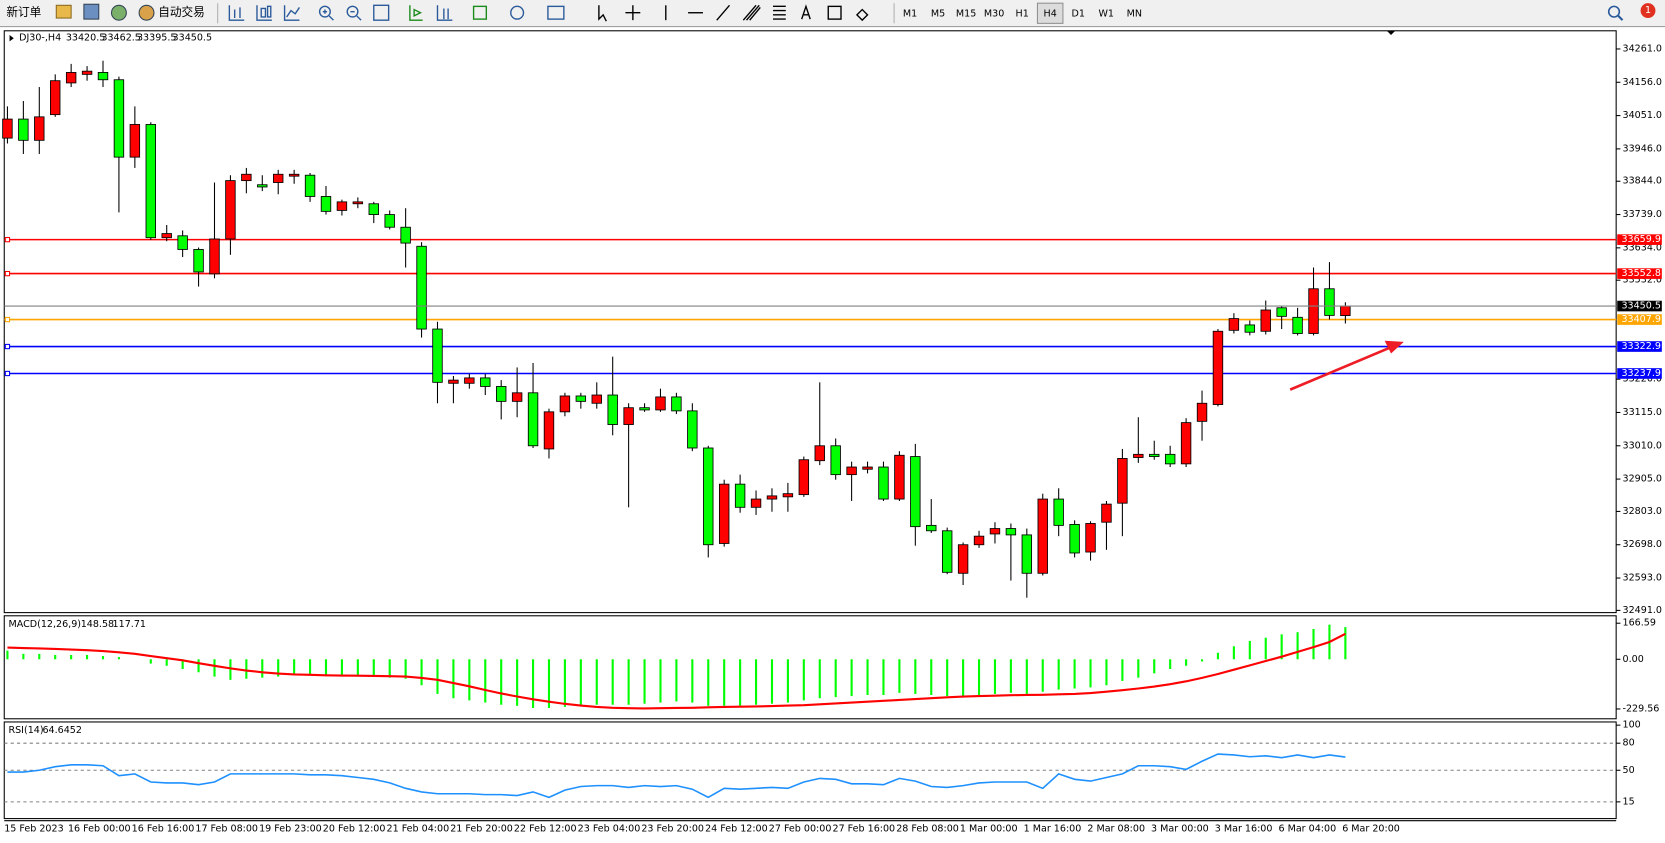 The width and height of the screenshot is (1665, 843). Describe the element at coordinates (1614, 11) in the screenshot. I see `search-icon` at that location.